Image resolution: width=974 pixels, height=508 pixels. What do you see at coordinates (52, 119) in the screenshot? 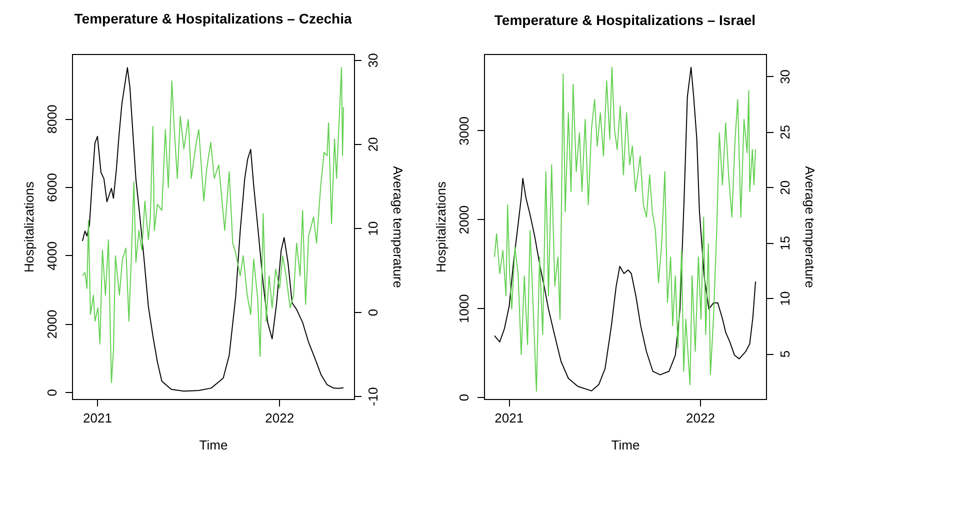
I see `y-tick-label: 8000` at bounding box center [52, 119].